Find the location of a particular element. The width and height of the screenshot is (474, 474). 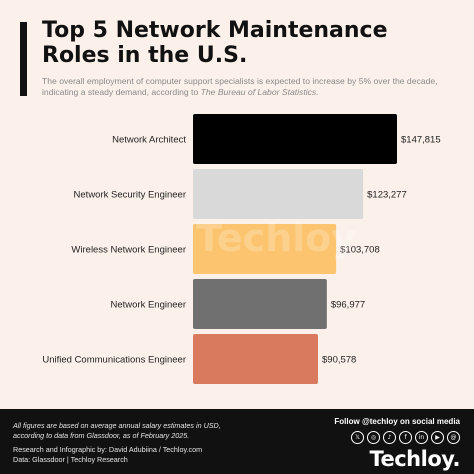

title-accent-bar is located at coordinates (23, 59).